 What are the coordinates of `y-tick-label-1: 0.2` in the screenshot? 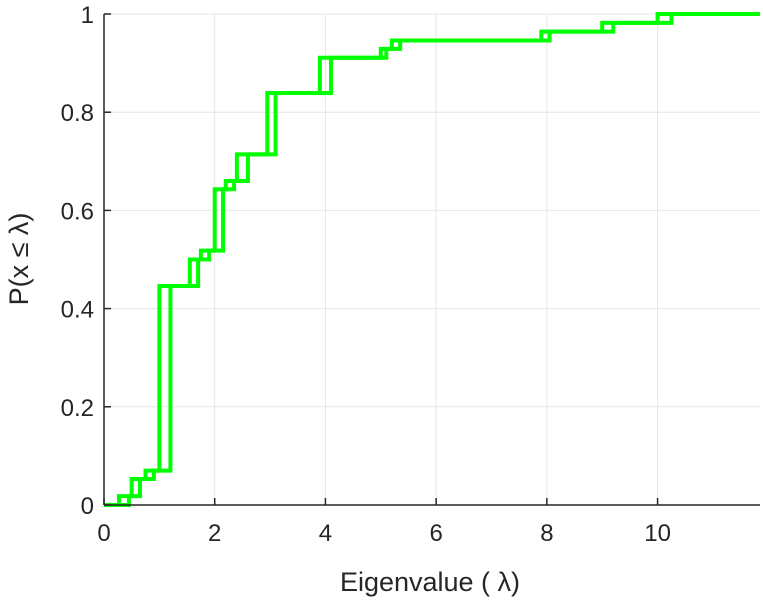 It's located at (77, 408).